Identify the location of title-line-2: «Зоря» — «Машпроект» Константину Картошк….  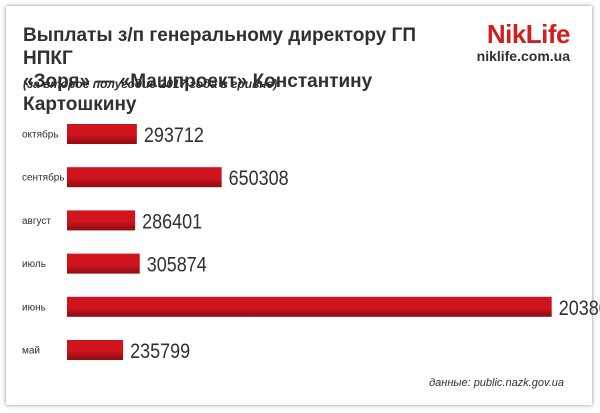
(198, 93).